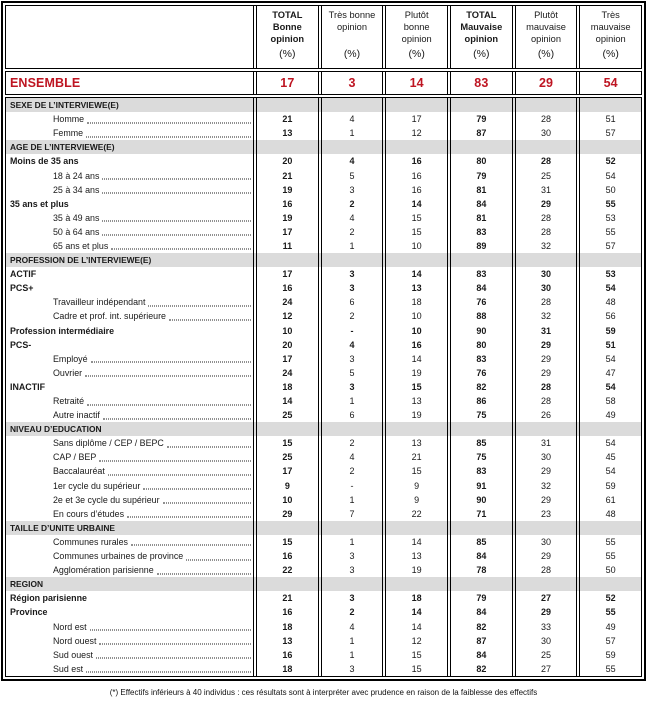 The image size is (647, 704). What do you see at coordinates (610, 83) in the screenshot?
I see `ensemble-value: 54` at bounding box center [610, 83].